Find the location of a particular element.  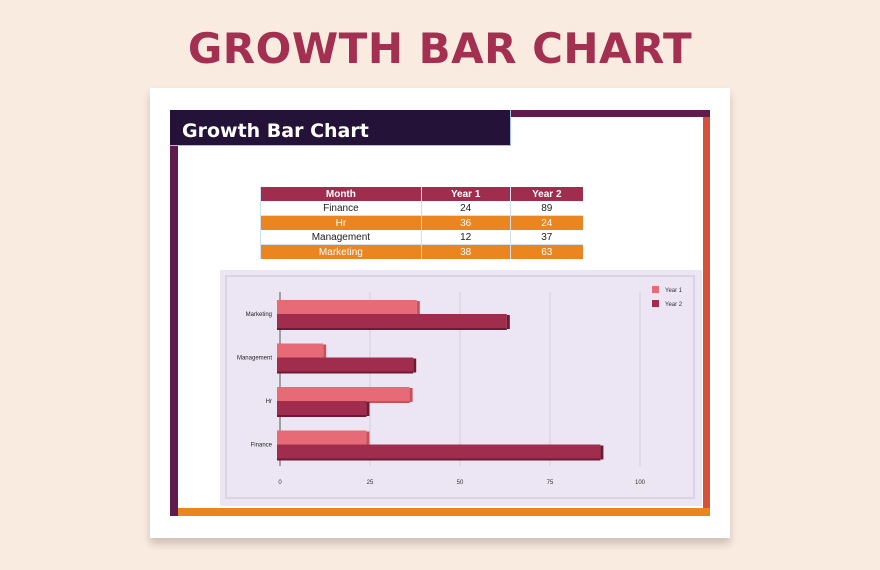

table-row: Marketing 38 63 is located at coordinates (421, 251).